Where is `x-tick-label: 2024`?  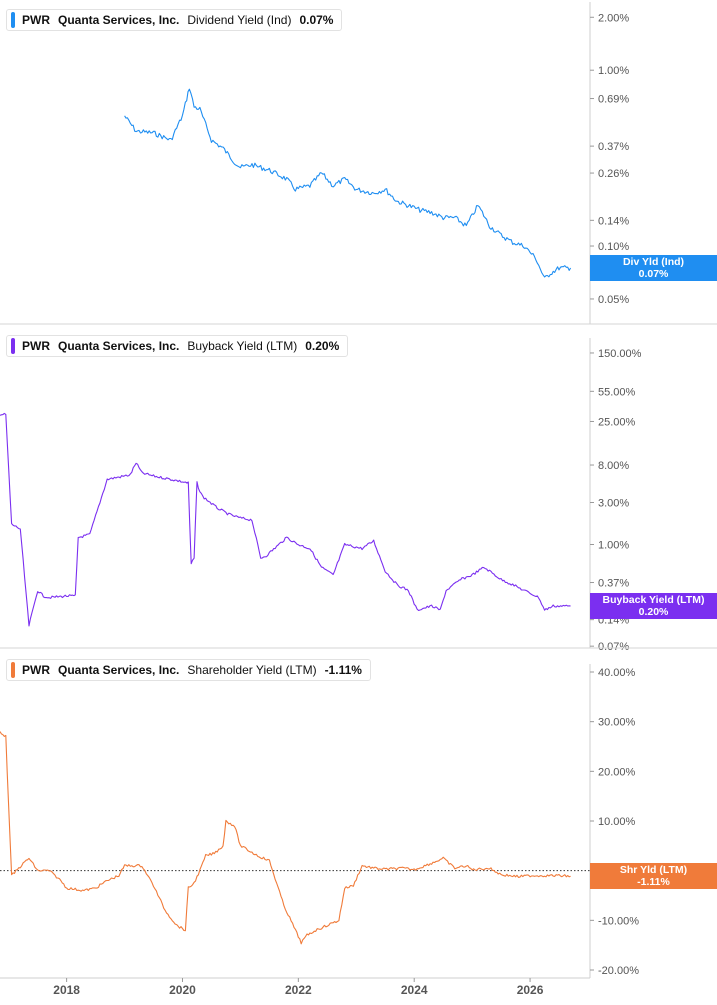
x-tick-label: 2024 is located at coordinates (414, 990).